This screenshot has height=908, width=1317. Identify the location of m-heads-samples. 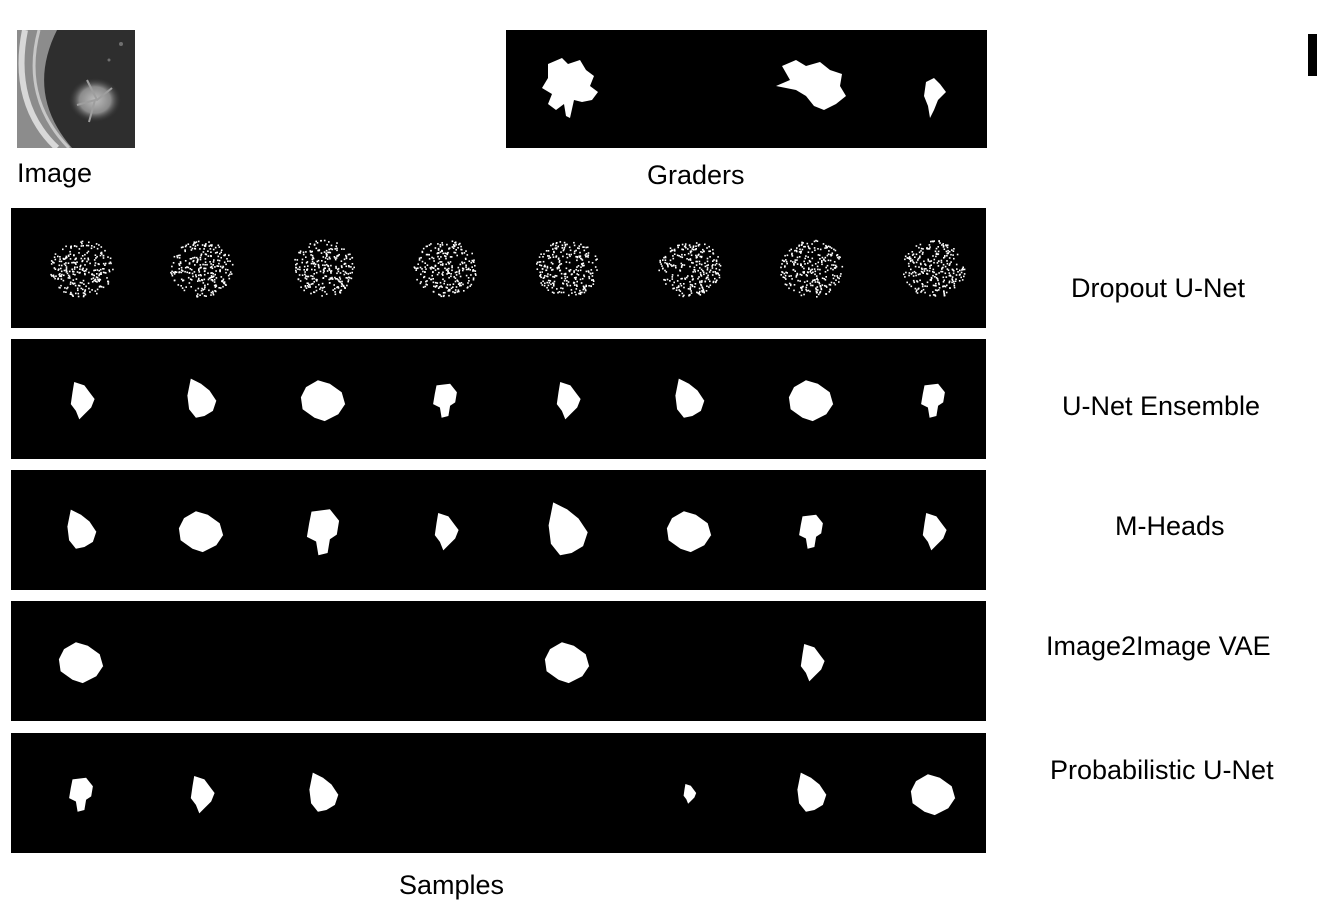
(507, 529).